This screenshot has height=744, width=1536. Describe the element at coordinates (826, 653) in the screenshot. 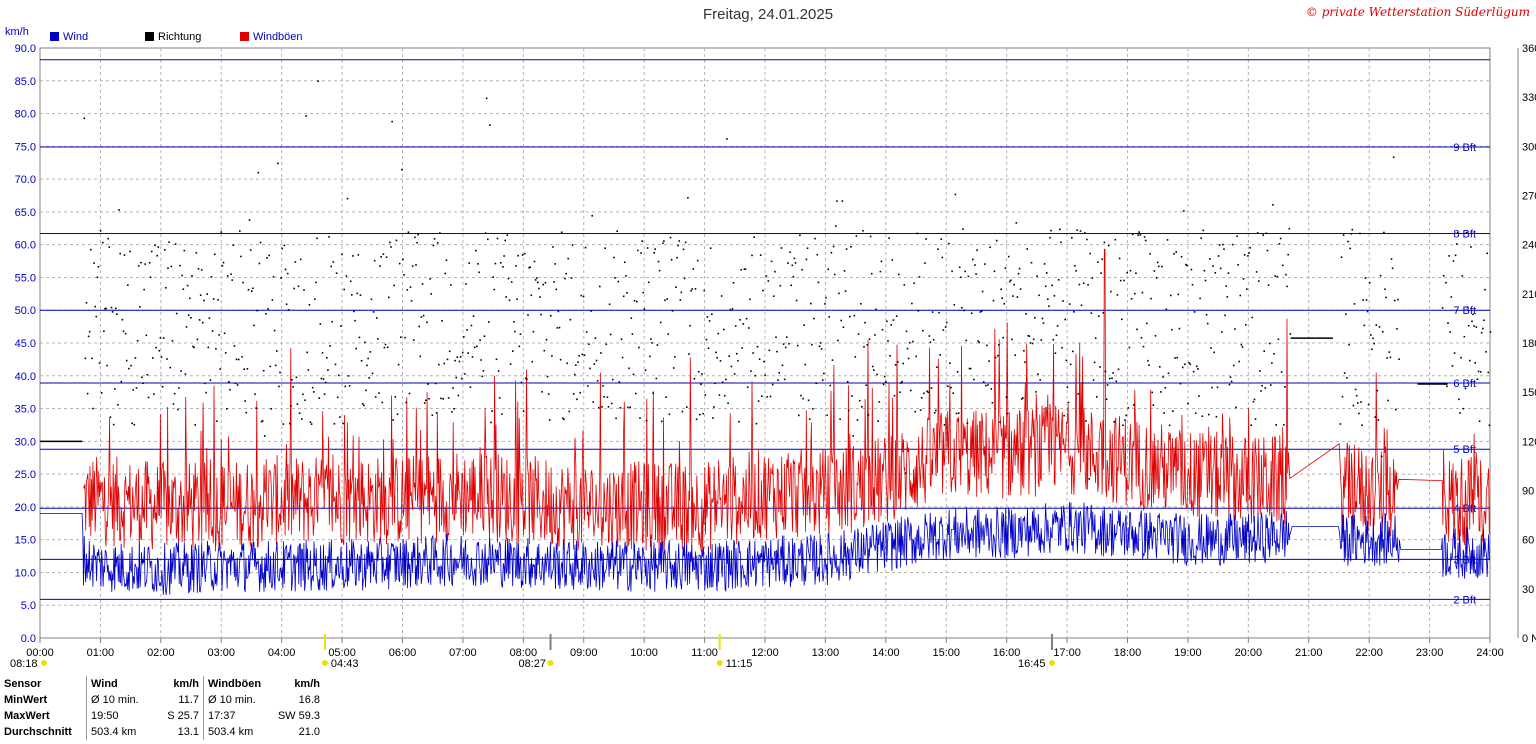

I see `x-tick-label: 13:00` at that location.